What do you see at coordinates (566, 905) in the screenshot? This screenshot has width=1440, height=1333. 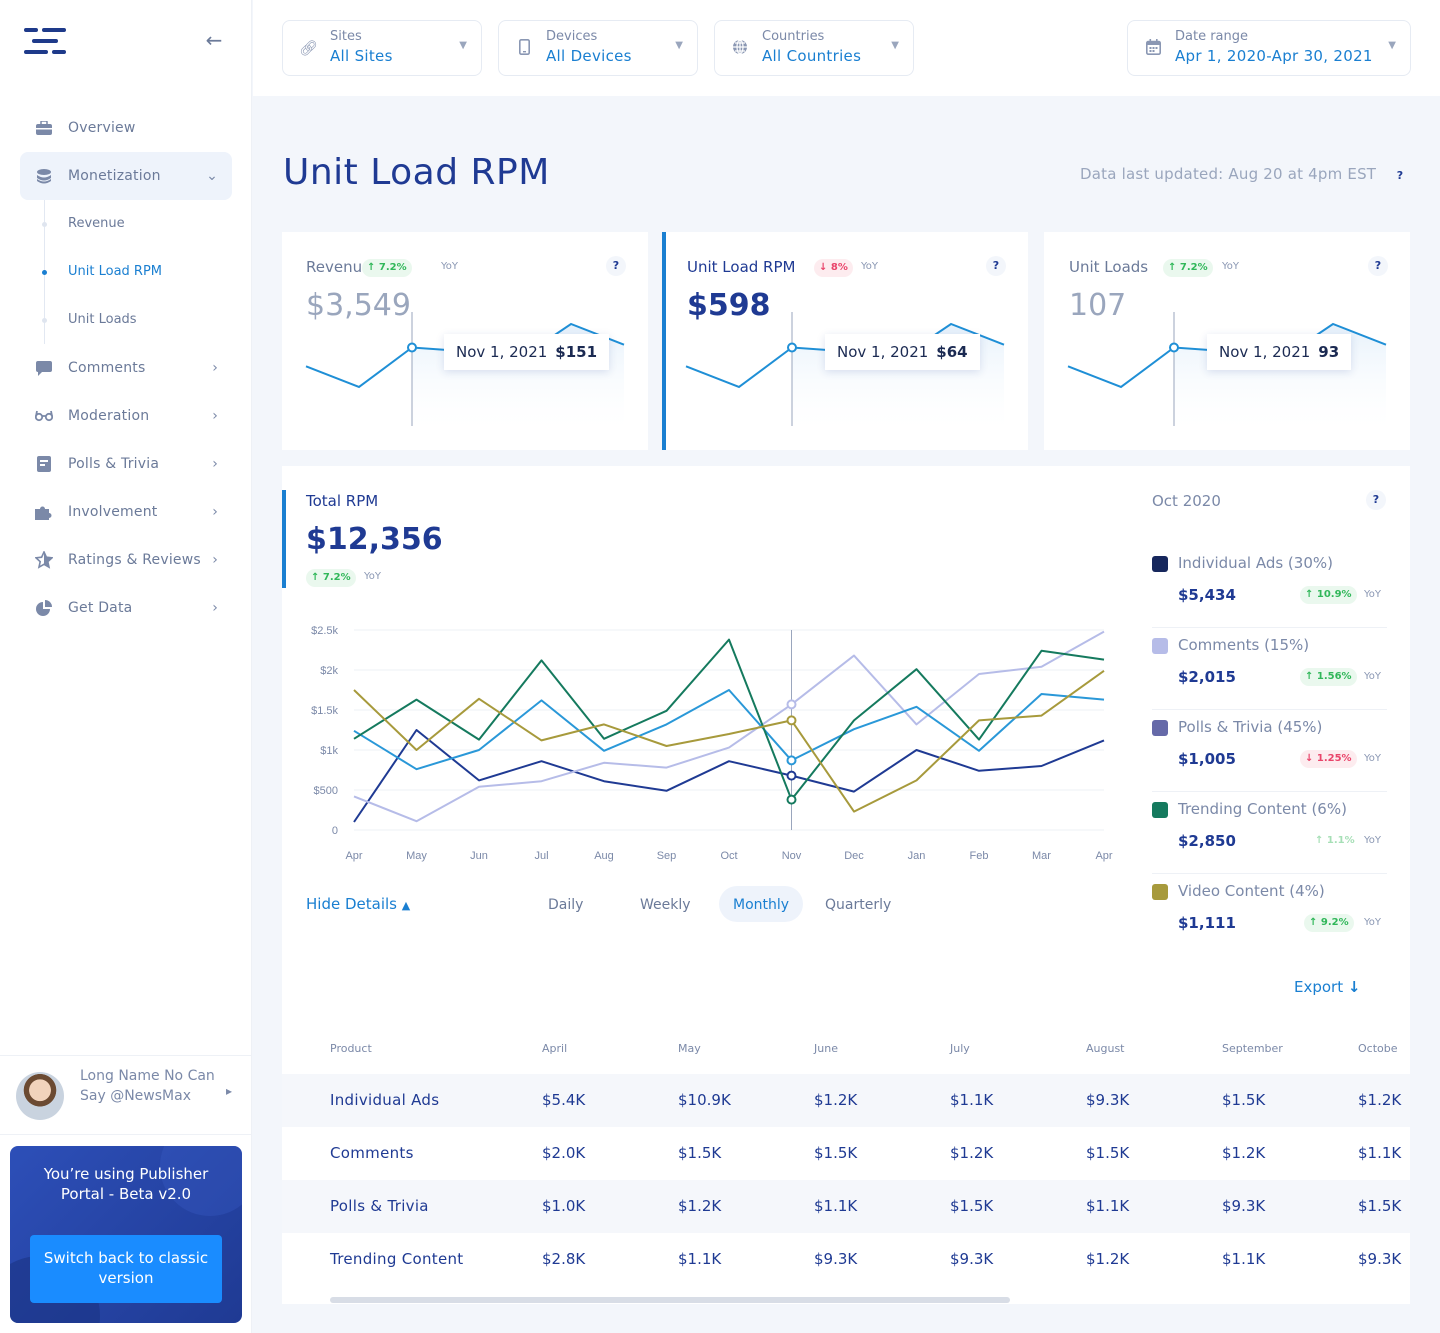 I see `tab-daily: Daily` at bounding box center [566, 905].